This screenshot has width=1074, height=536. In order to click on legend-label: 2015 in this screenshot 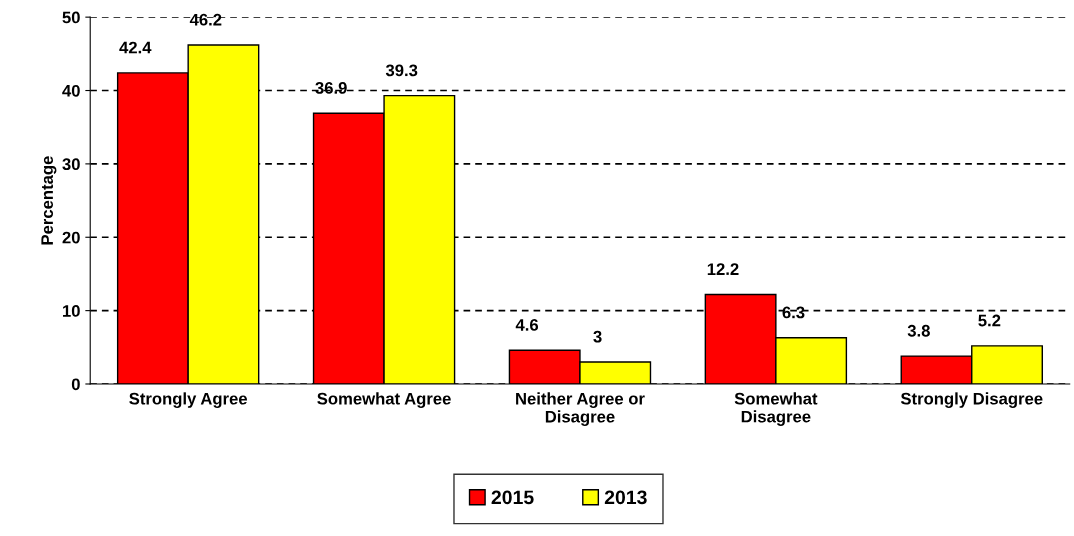, I will do `click(512, 497)`.